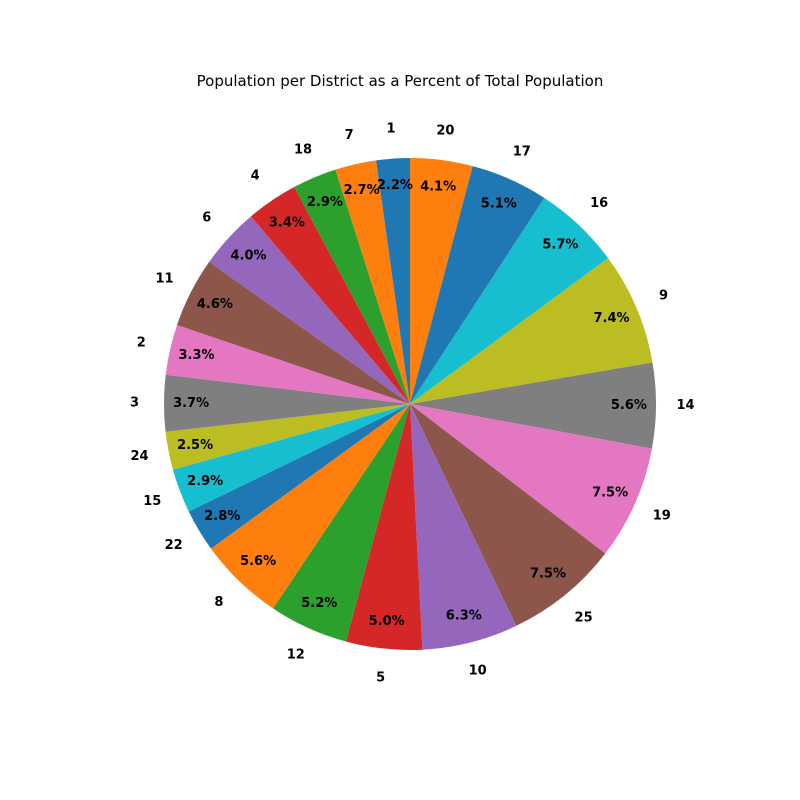  I want to click on percent-label-4: 3.4%, so click(287, 222).